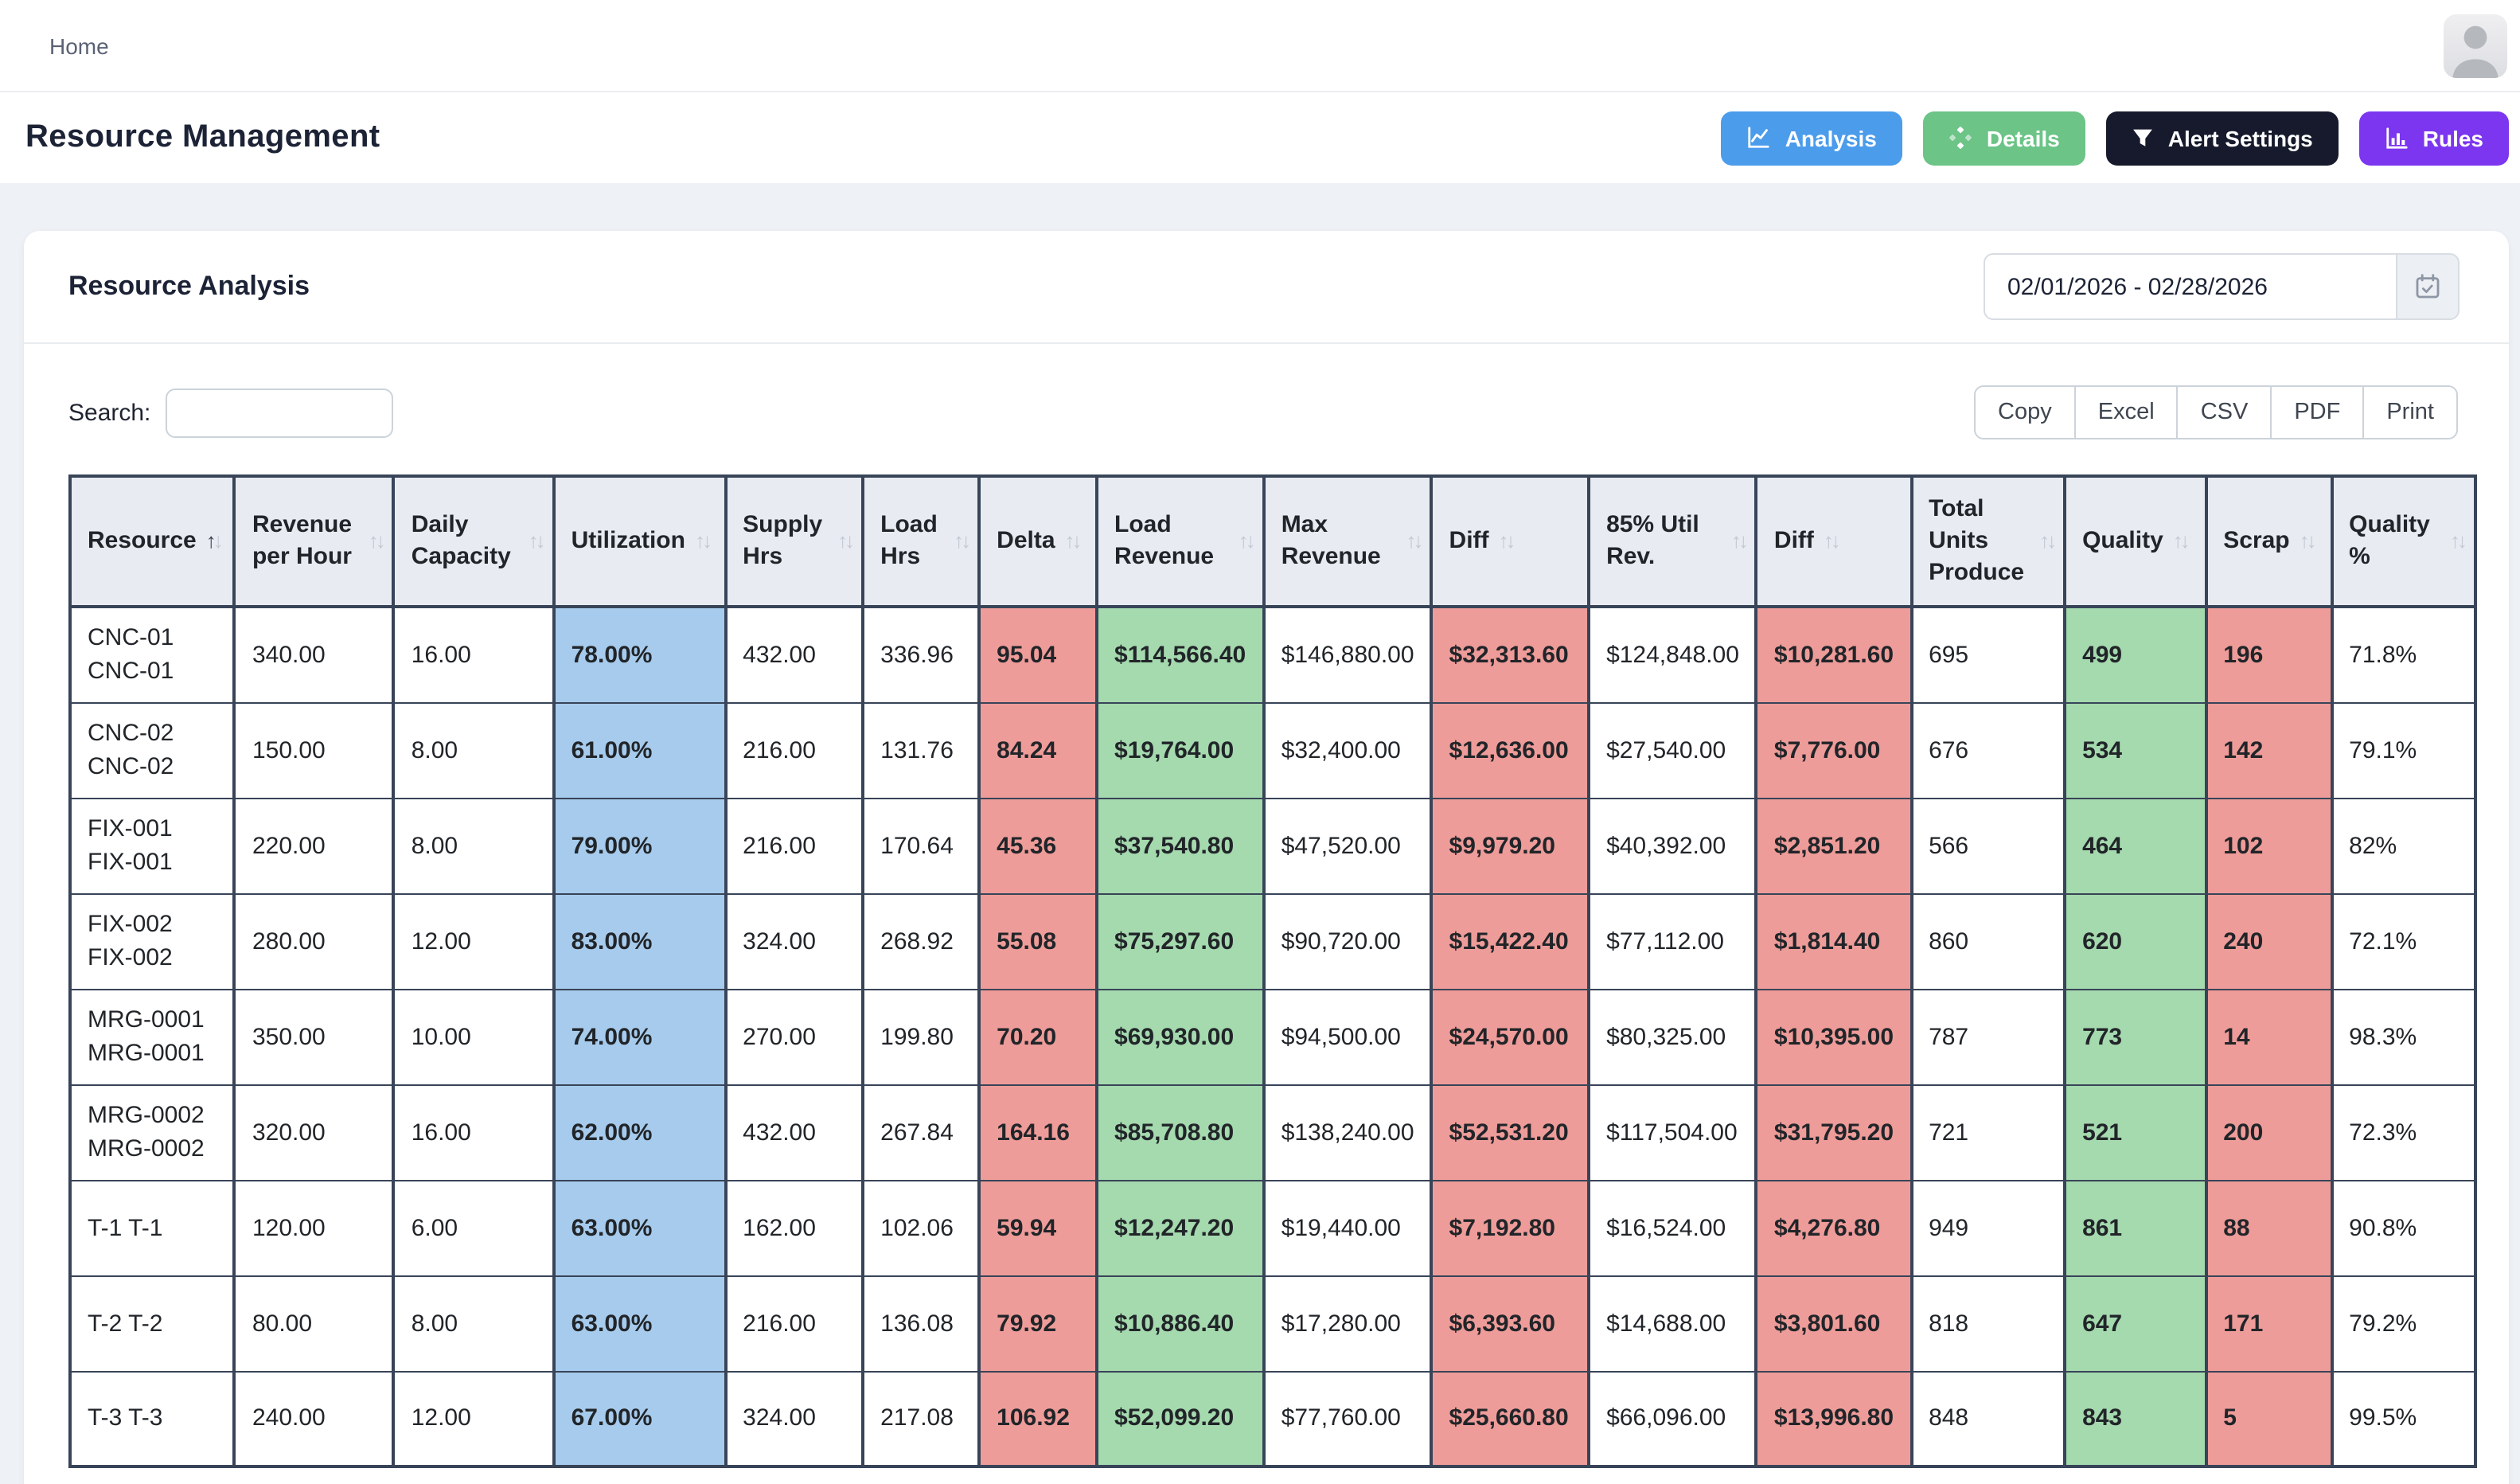 The height and width of the screenshot is (1484, 2520). What do you see at coordinates (2428, 286) in the screenshot?
I see `date-picker-button` at bounding box center [2428, 286].